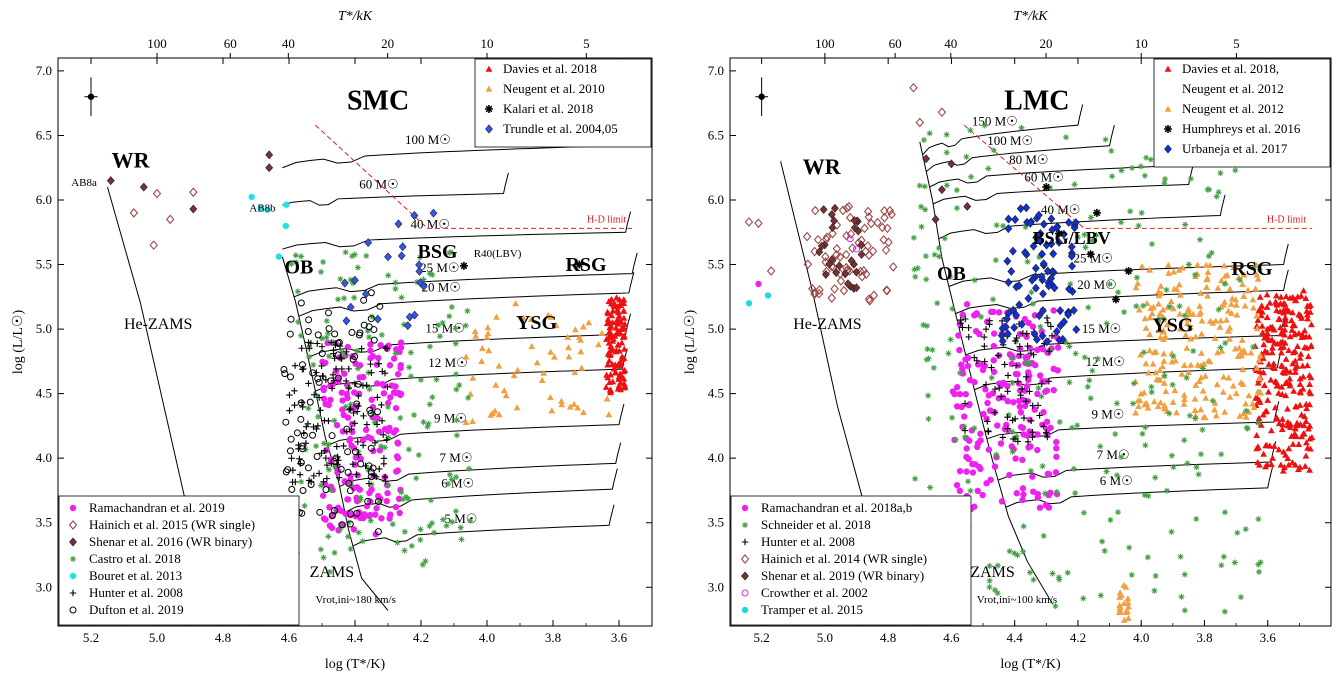  Describe the element at coordinates (745, 559) in the screenshot. I see `legend-marker` at that location.